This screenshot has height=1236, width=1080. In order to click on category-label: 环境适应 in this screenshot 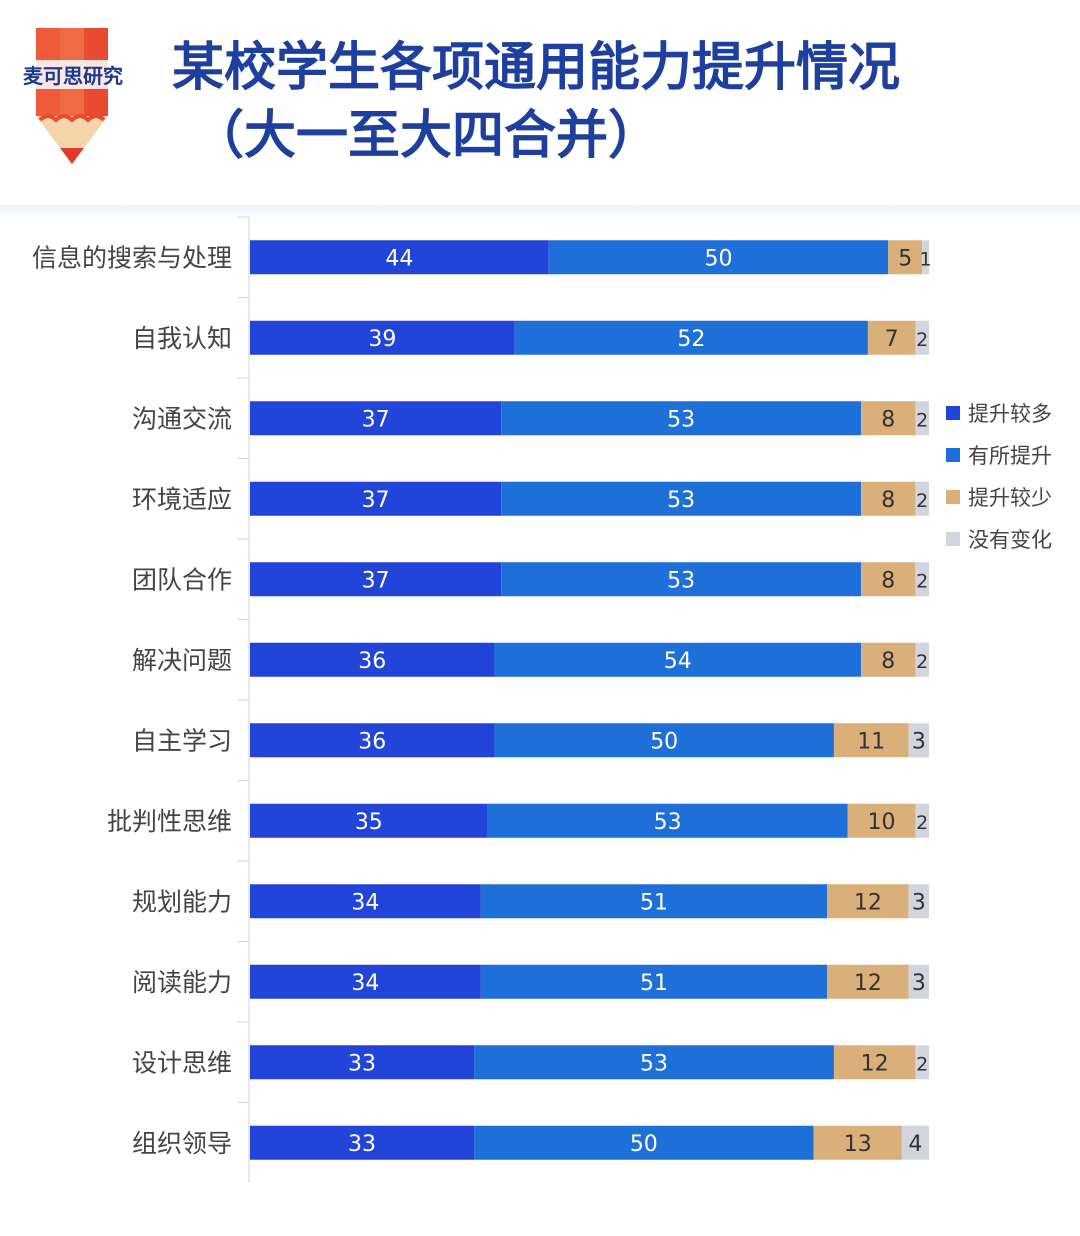, I will do `click(182, 499)`.